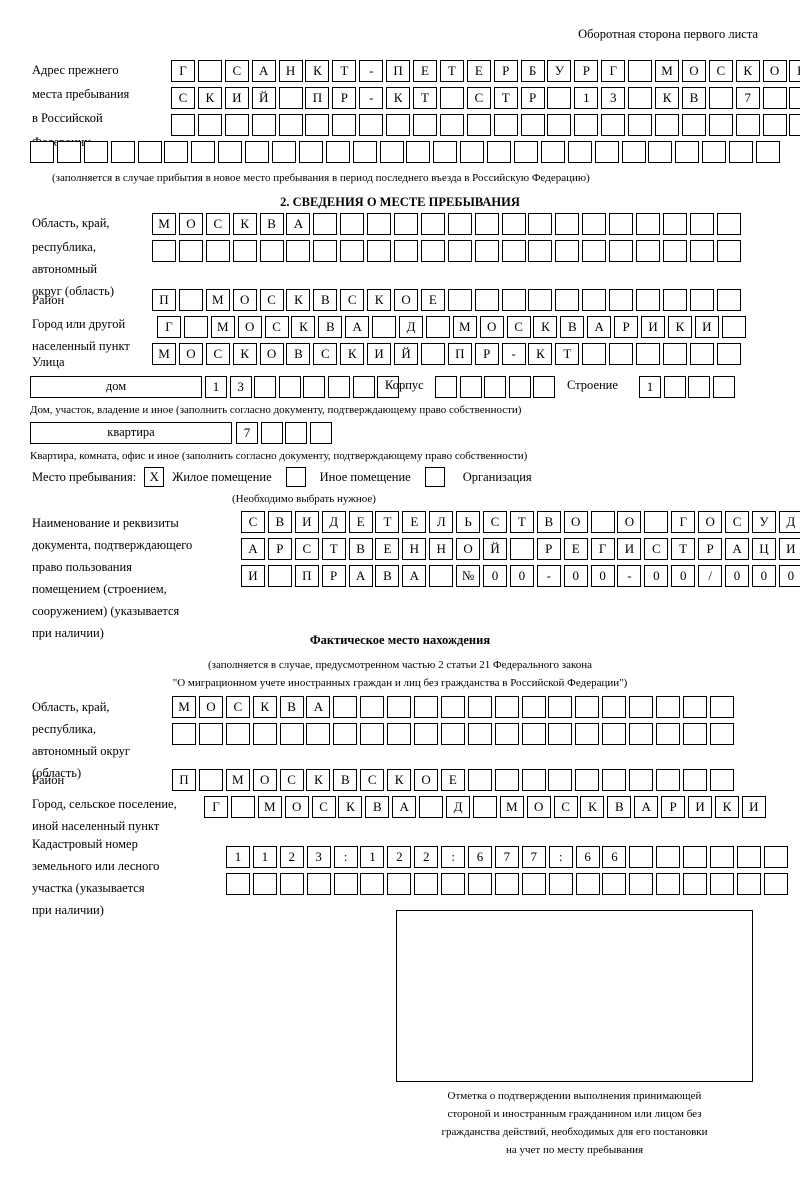  What do you see at coordinates (264, 780) in the screenshot?
I see `actual-district-cell-4: О` at bounding box center [264, 780].